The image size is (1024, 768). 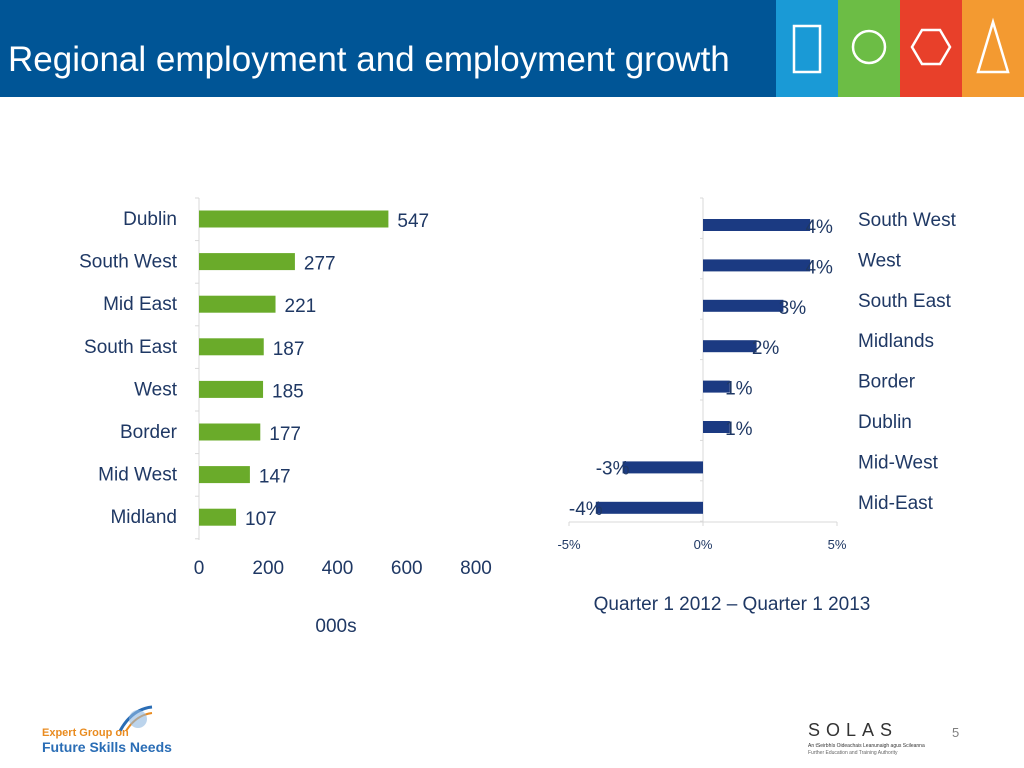 I want to click on solas-tagline-english: Further Education and Training Authority, so click(x=853, y=753).